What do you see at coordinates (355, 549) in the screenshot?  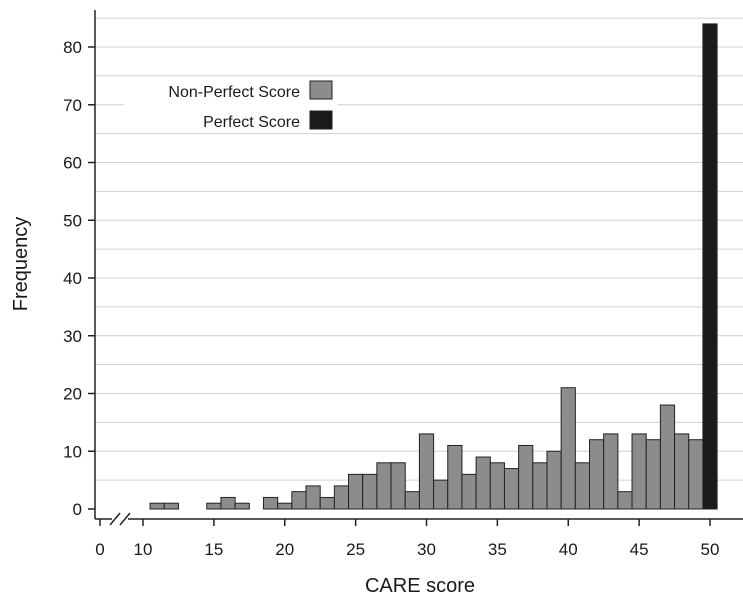 I see `x-tick-label: 25` at bounding box center [355, 549].